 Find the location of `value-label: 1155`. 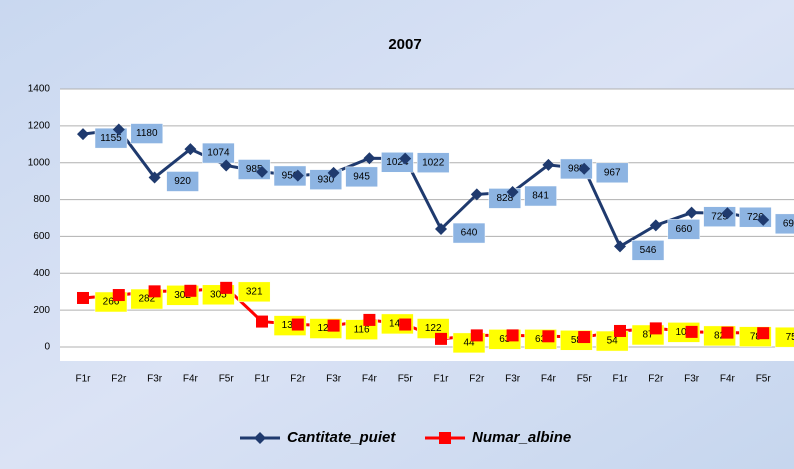

value-label: 1155 is located at coordinates (111, 138).